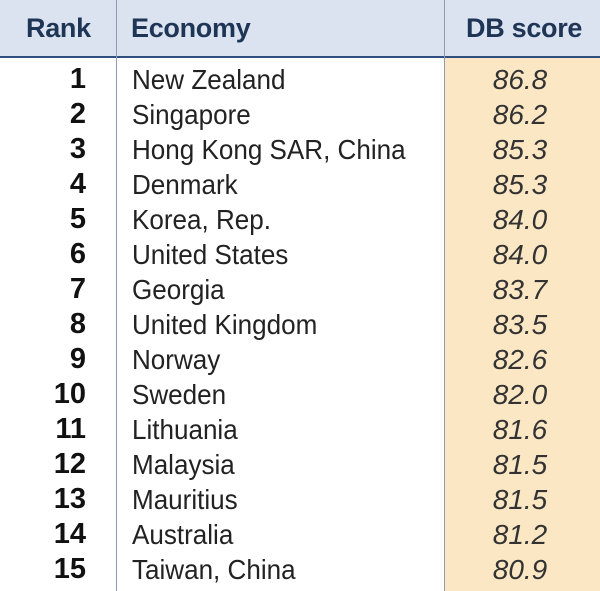 This screenshot has height=591, width=600. Describe the element at coordinates (185, 184) in the screenshot. I see `economy-cell: Denmark` at that location.